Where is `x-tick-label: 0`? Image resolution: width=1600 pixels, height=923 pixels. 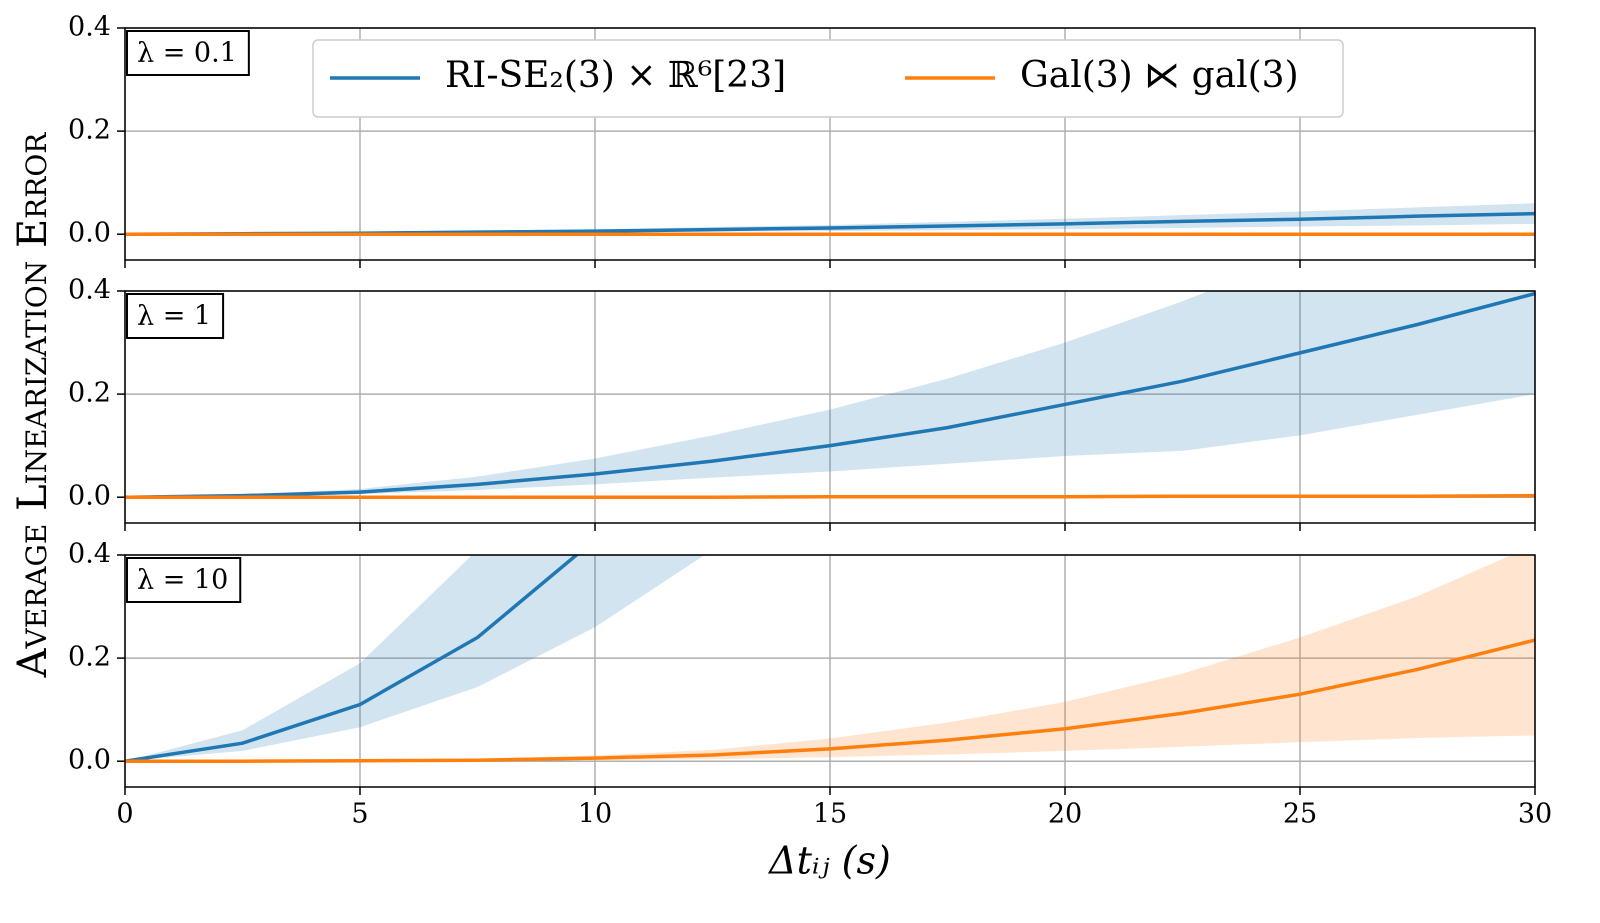 x-tick-label: 0 is located at coordinates (124, 814).